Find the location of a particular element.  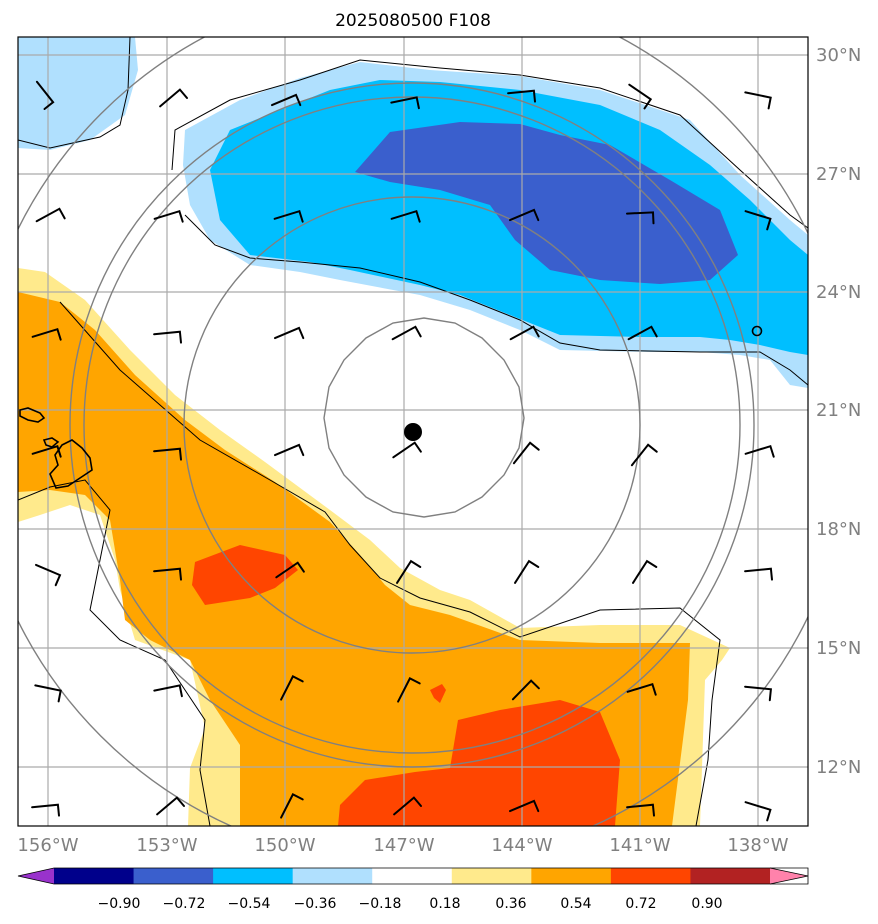

lon-label-147w: 147°W is located at coordinates (403, 845).